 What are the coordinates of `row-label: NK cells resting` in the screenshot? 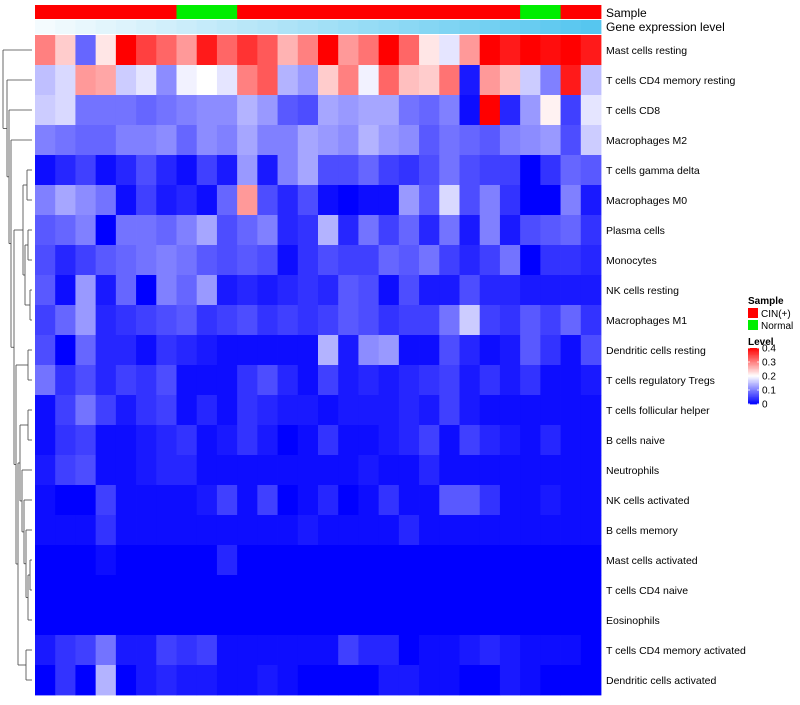 It's located at (642, 291).